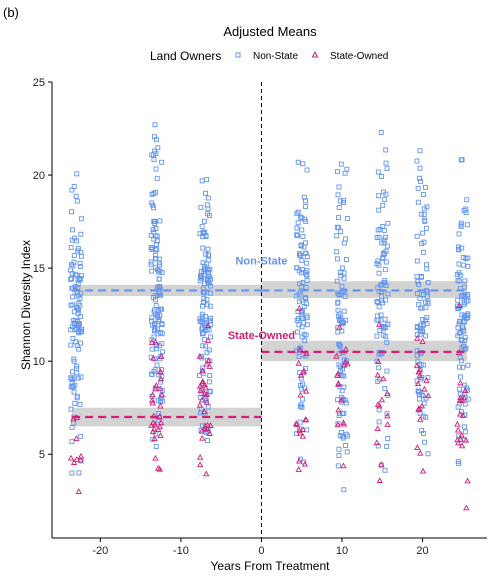 The height and width of the screenshot is (582, 495). I want to click on legend-title: Land Owners, so click(185, 56).